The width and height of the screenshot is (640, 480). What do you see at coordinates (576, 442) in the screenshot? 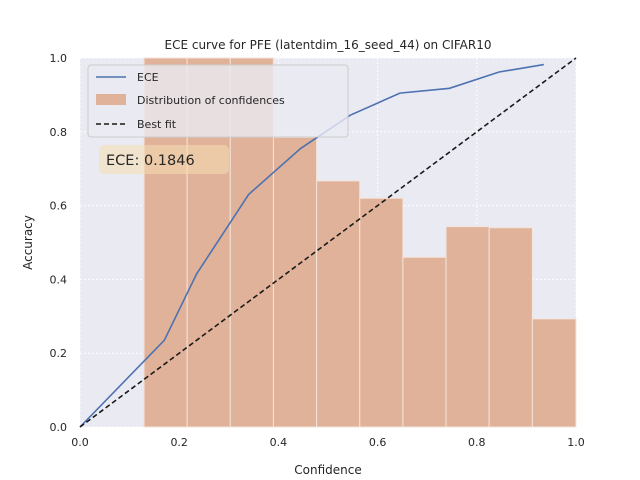
I see `x-tick-label: 1.0` at bounding box center [576, 442].